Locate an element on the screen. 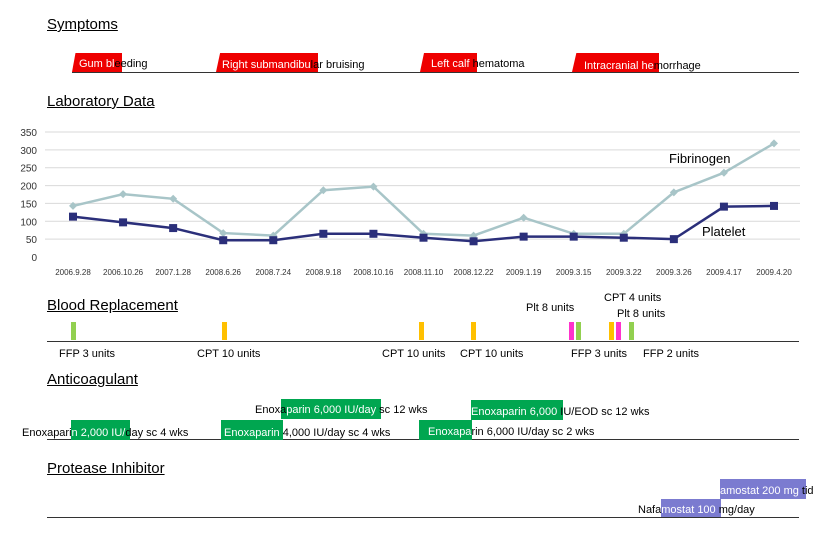 The height and width of the screenshot is (542, 831). symptom-bar-gum is located at coordinates (97, 62).